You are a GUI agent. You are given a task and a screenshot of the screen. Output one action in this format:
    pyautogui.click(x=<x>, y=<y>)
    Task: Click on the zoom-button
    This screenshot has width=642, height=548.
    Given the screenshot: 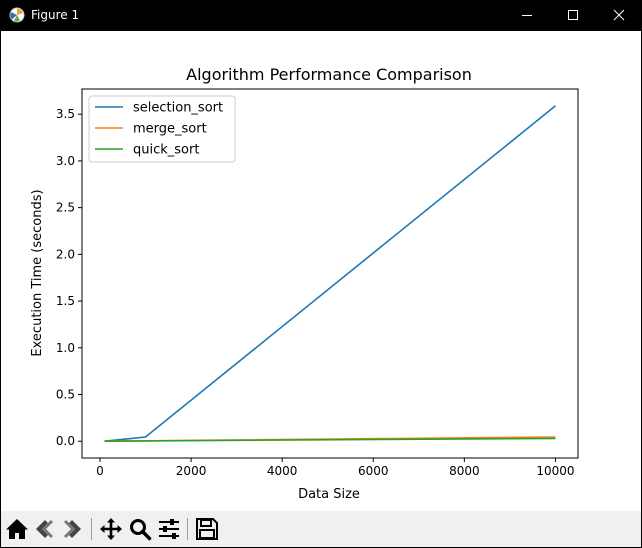 What is the action you would take?
    pyautogui.click(x=140, y=529)
    